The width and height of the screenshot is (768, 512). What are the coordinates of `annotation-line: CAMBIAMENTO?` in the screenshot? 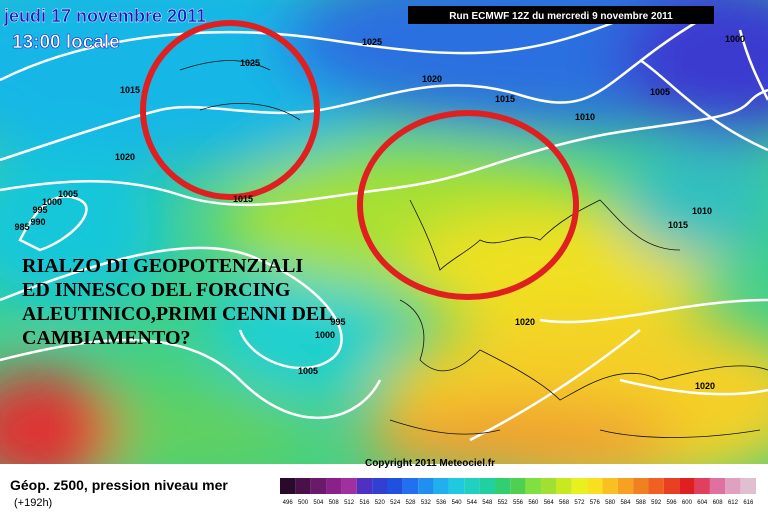 It's located at (106, 338).